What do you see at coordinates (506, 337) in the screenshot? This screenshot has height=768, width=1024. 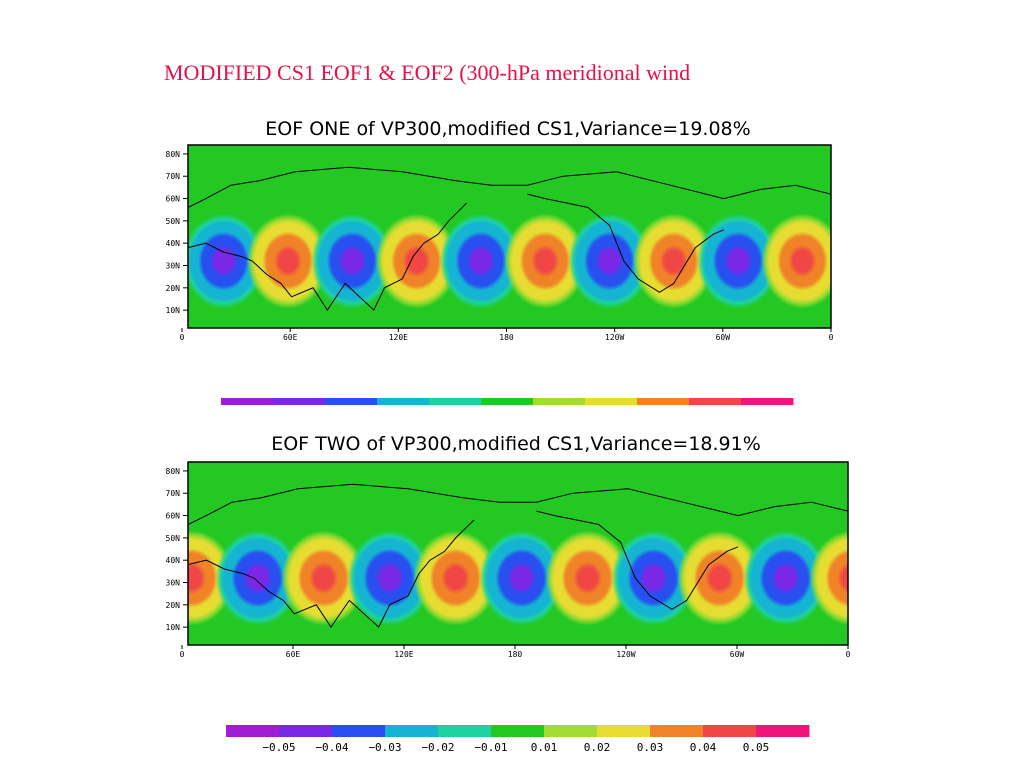 I see `x-tick-label: 180` at bounding box center [506, 337].